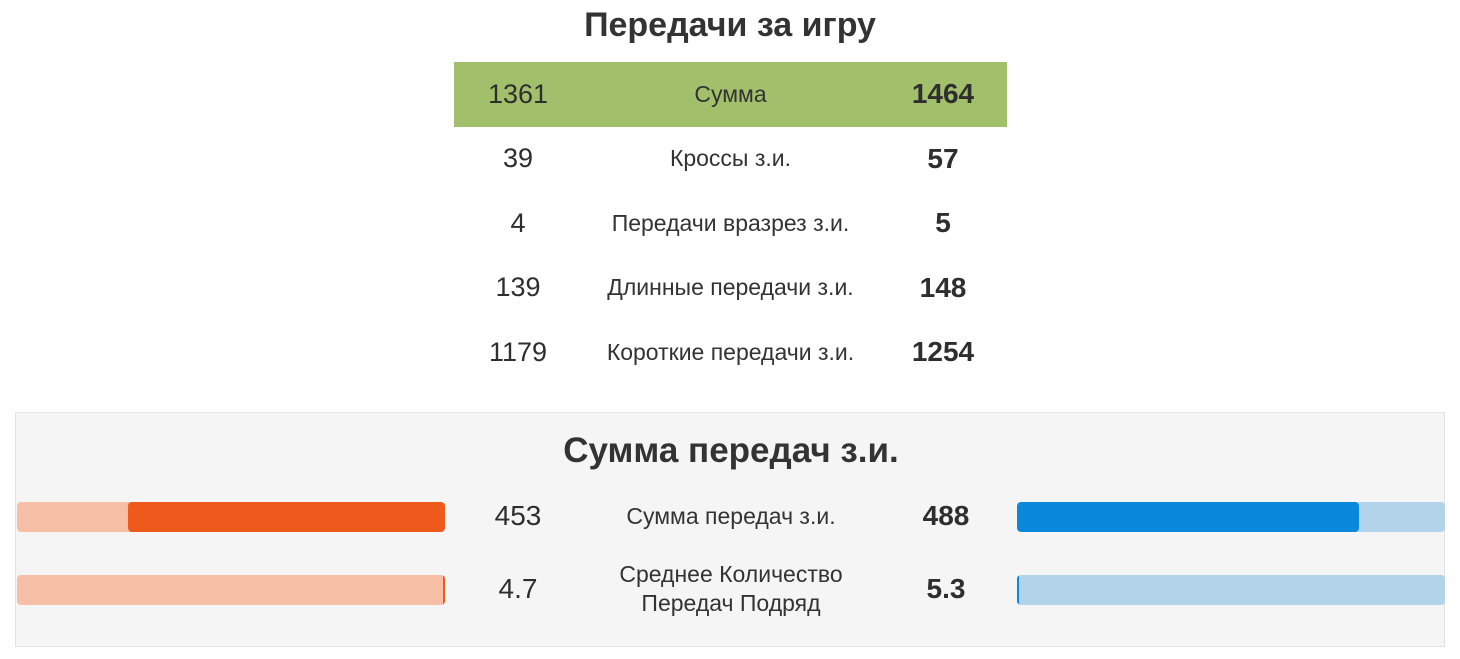 Image resolution: width=1460 pixels, height=659 pixels. I want to click on left-value: 1179, so click(518, 351).